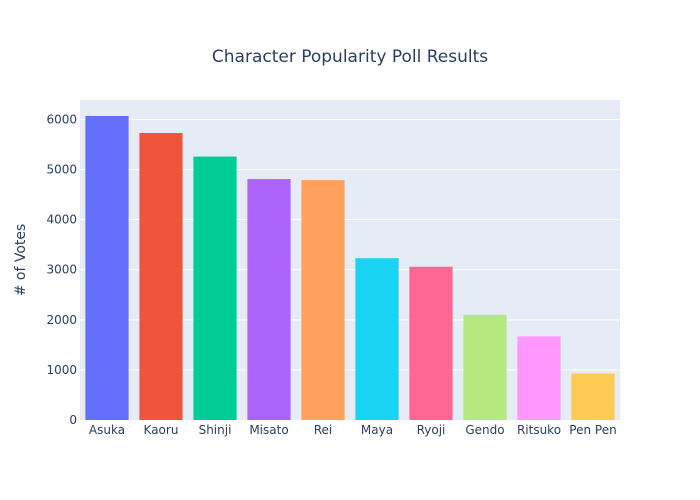  Describe the element at coordinates (107, 267) in the screenshot. I see `bar-asuka` at that location.